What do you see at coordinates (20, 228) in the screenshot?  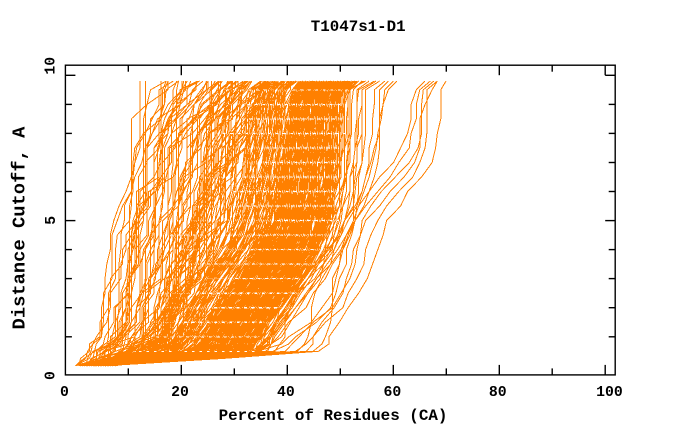 I see `svg-text: Distance Cutoff, A` at bounding box center [20, 228].